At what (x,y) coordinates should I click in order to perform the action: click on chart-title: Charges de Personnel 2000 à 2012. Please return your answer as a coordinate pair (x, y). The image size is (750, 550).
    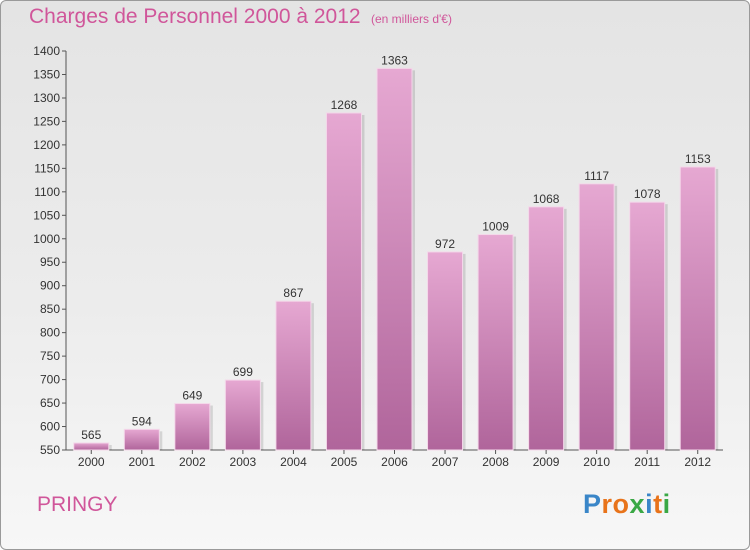
    Looking at the image, I should click on (195, 16).